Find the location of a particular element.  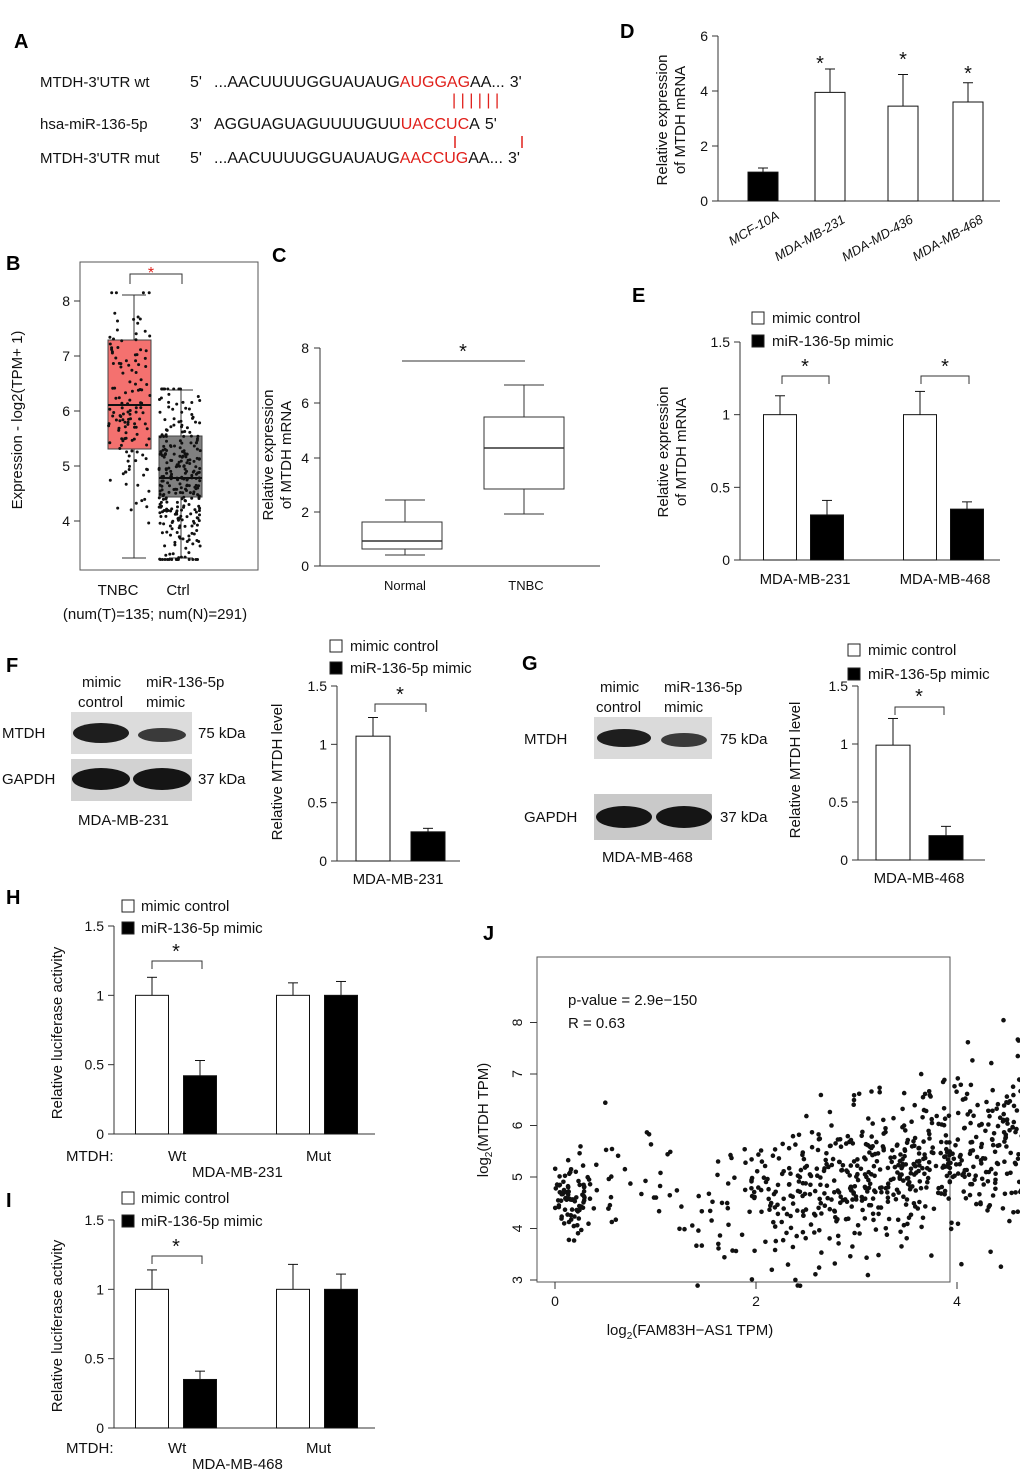

panel-j-ytick-label-1: 4 is located at coordinates (517, 1228).